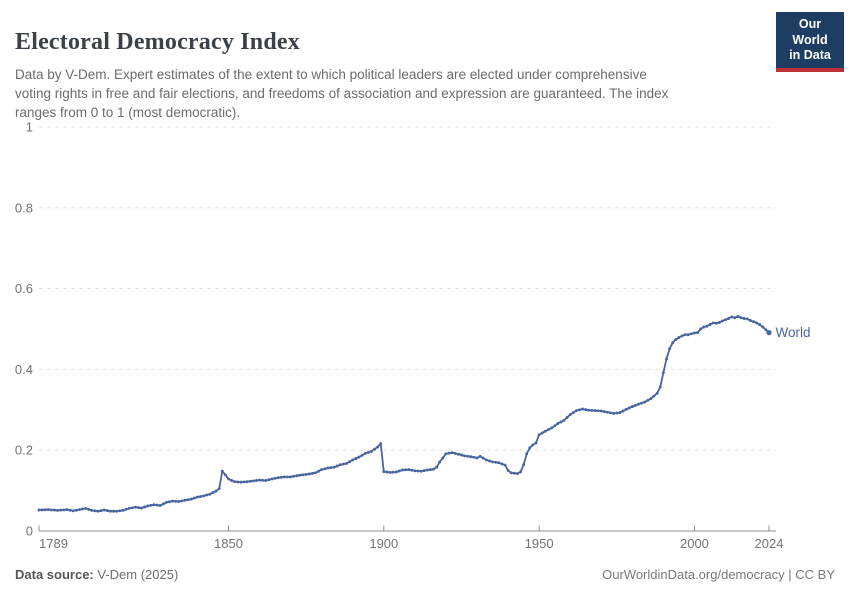  I want to click on x-tick-label: 2000, so click(694, 543).